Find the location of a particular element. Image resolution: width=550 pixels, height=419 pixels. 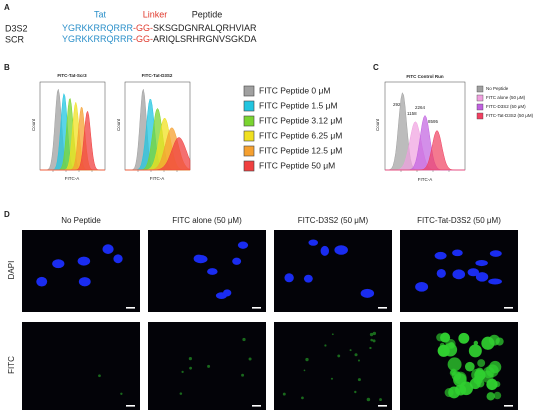

legend-label: FITC Peptide 12.5 μM is located at coordinates (300, 150).